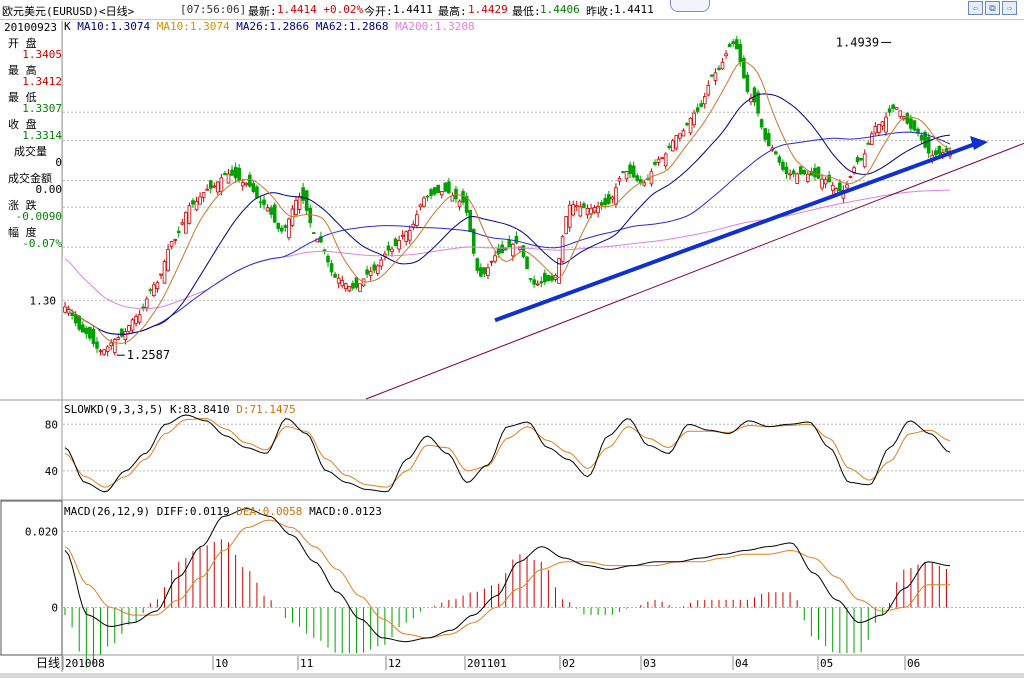 This screenshot has width=1024, height=678. What do you see at coordinates (435, 26) in the screenshot?
I see `ma200-legend: MA200:1.3208` at bounding box center [435, 26].